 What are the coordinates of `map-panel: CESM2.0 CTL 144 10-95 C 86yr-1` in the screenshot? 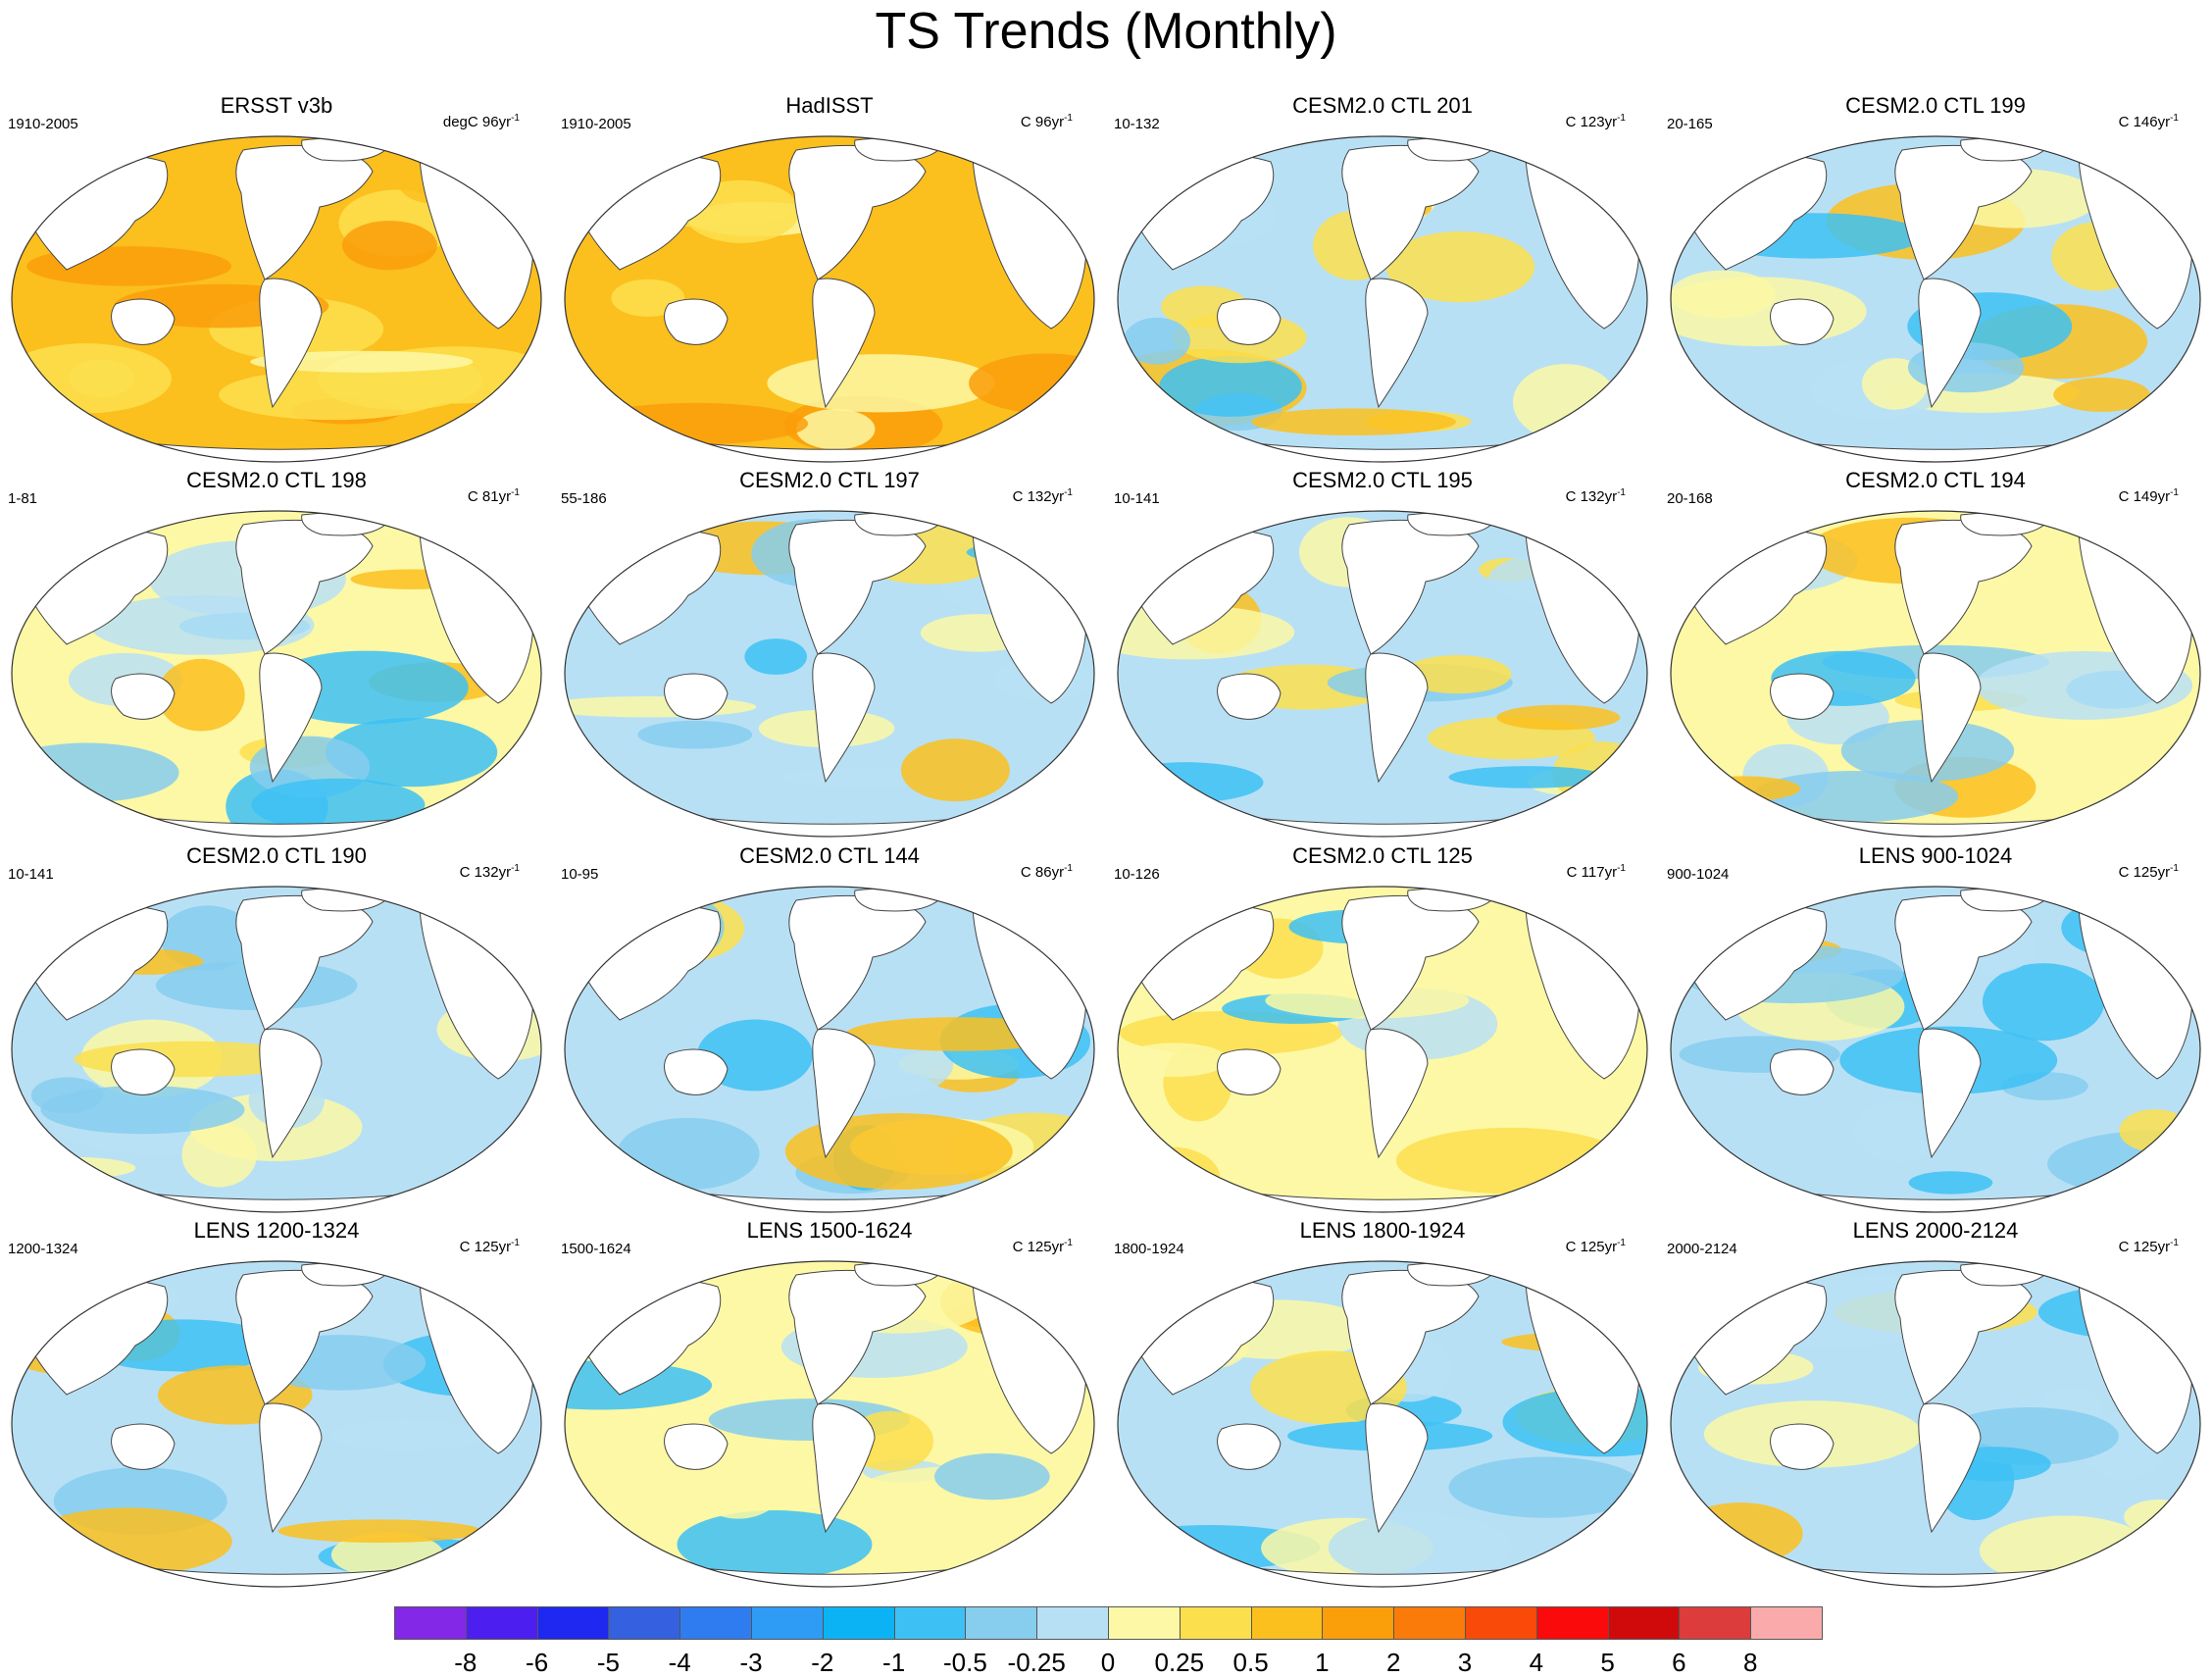 It's located at (829, 1034).